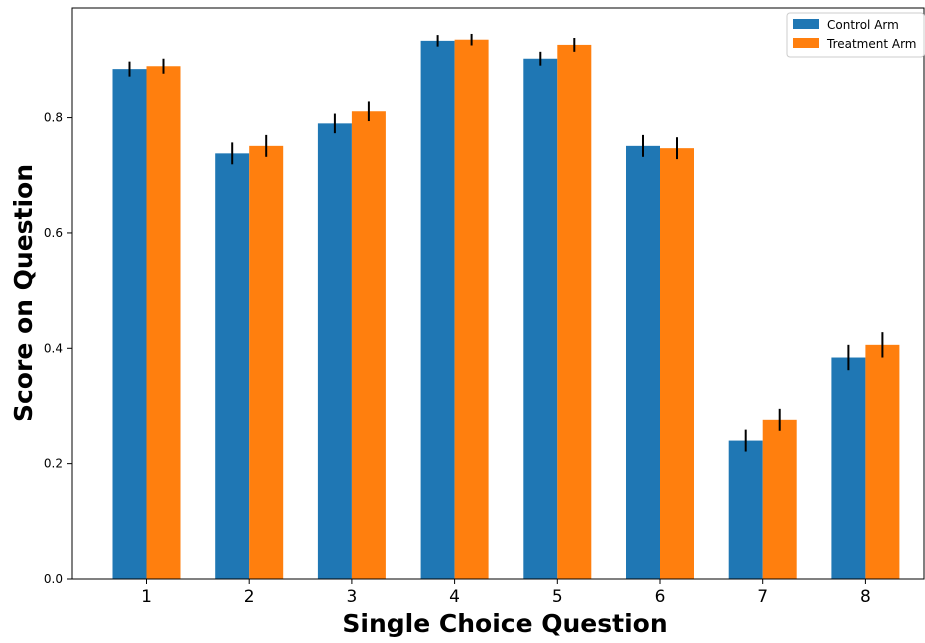 Image resolution: width=925 pixels, height=643 pixels. I want to click on bar-control-arm-q2, so click(232, 366).